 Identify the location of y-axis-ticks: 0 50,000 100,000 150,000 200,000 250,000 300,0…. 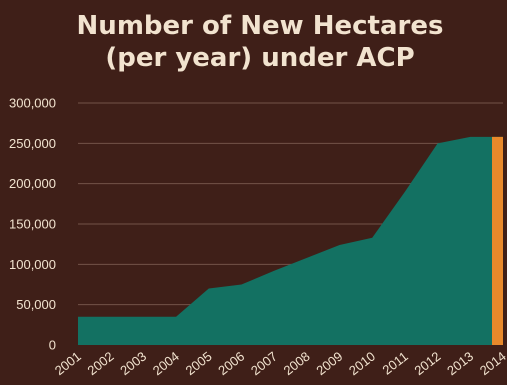
(32, 224).